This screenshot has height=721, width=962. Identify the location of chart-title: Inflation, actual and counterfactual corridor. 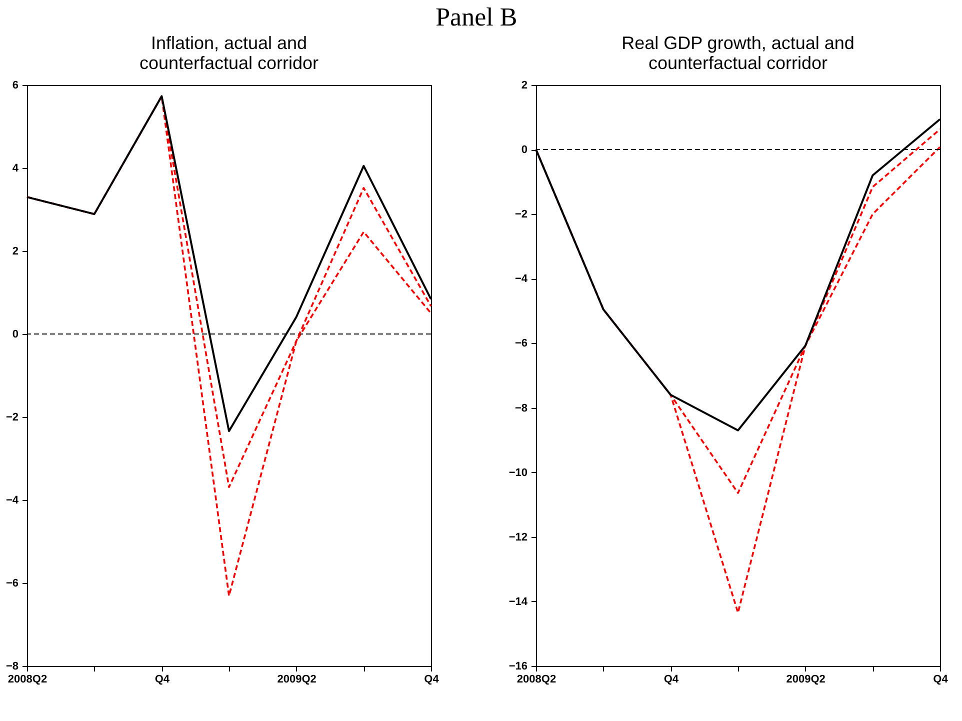
(229, 53).